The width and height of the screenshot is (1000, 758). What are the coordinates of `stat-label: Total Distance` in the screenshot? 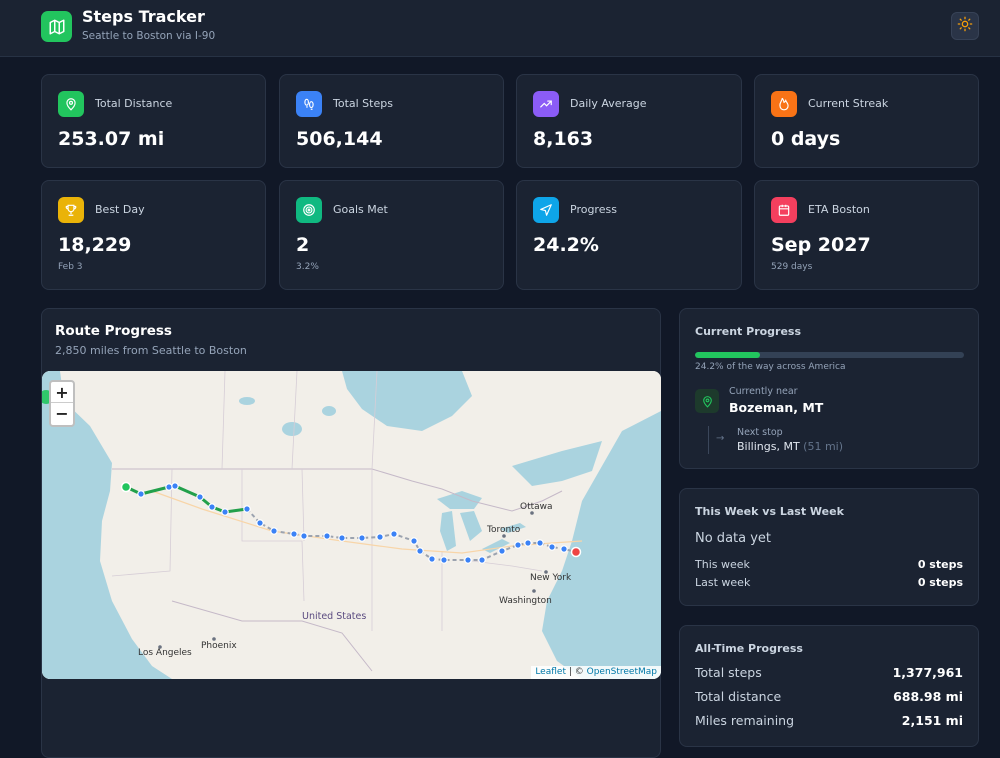 It's located at (134, 103).